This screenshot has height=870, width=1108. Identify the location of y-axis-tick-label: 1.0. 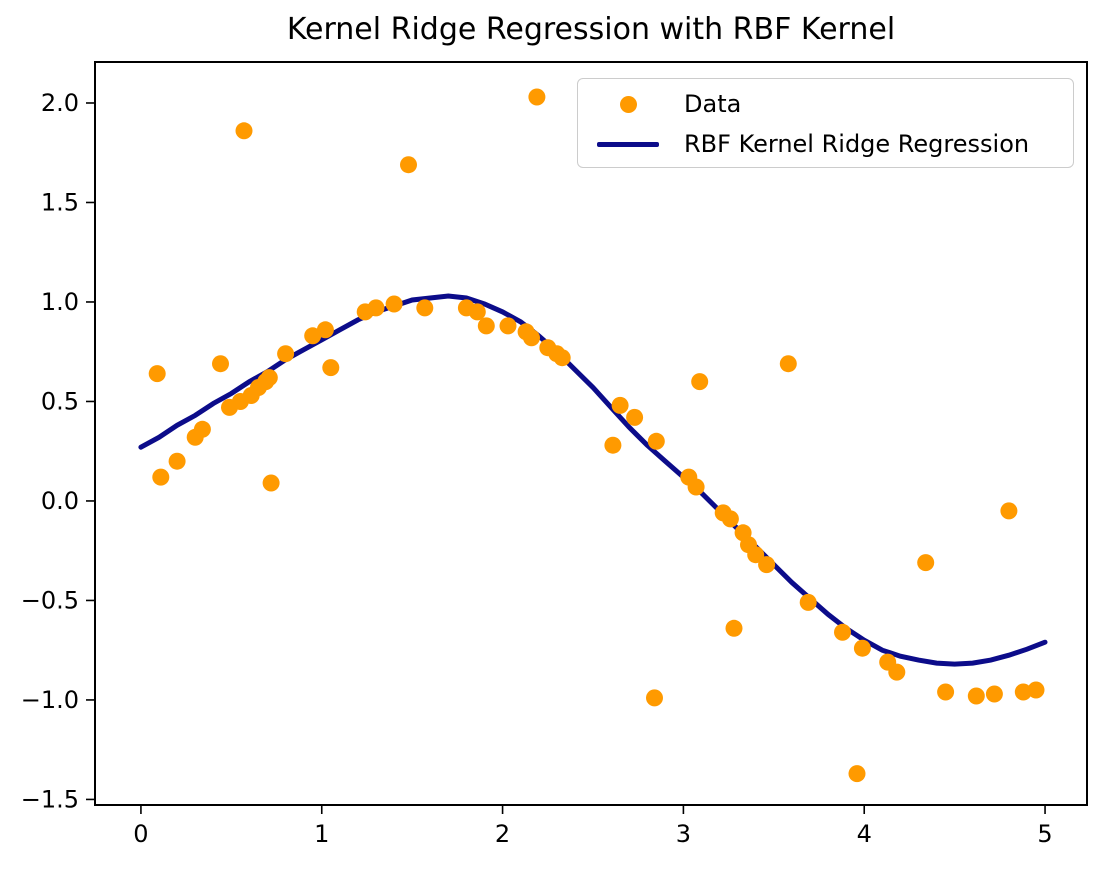
(60, 302).